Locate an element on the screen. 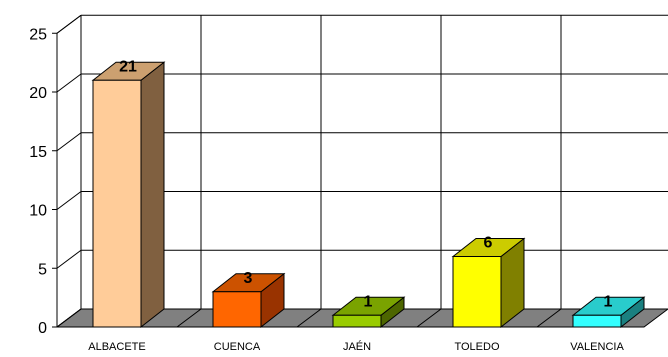 The image size is (668, 357). x-tick-label: CUENCA is located at coordinates (237, 347).